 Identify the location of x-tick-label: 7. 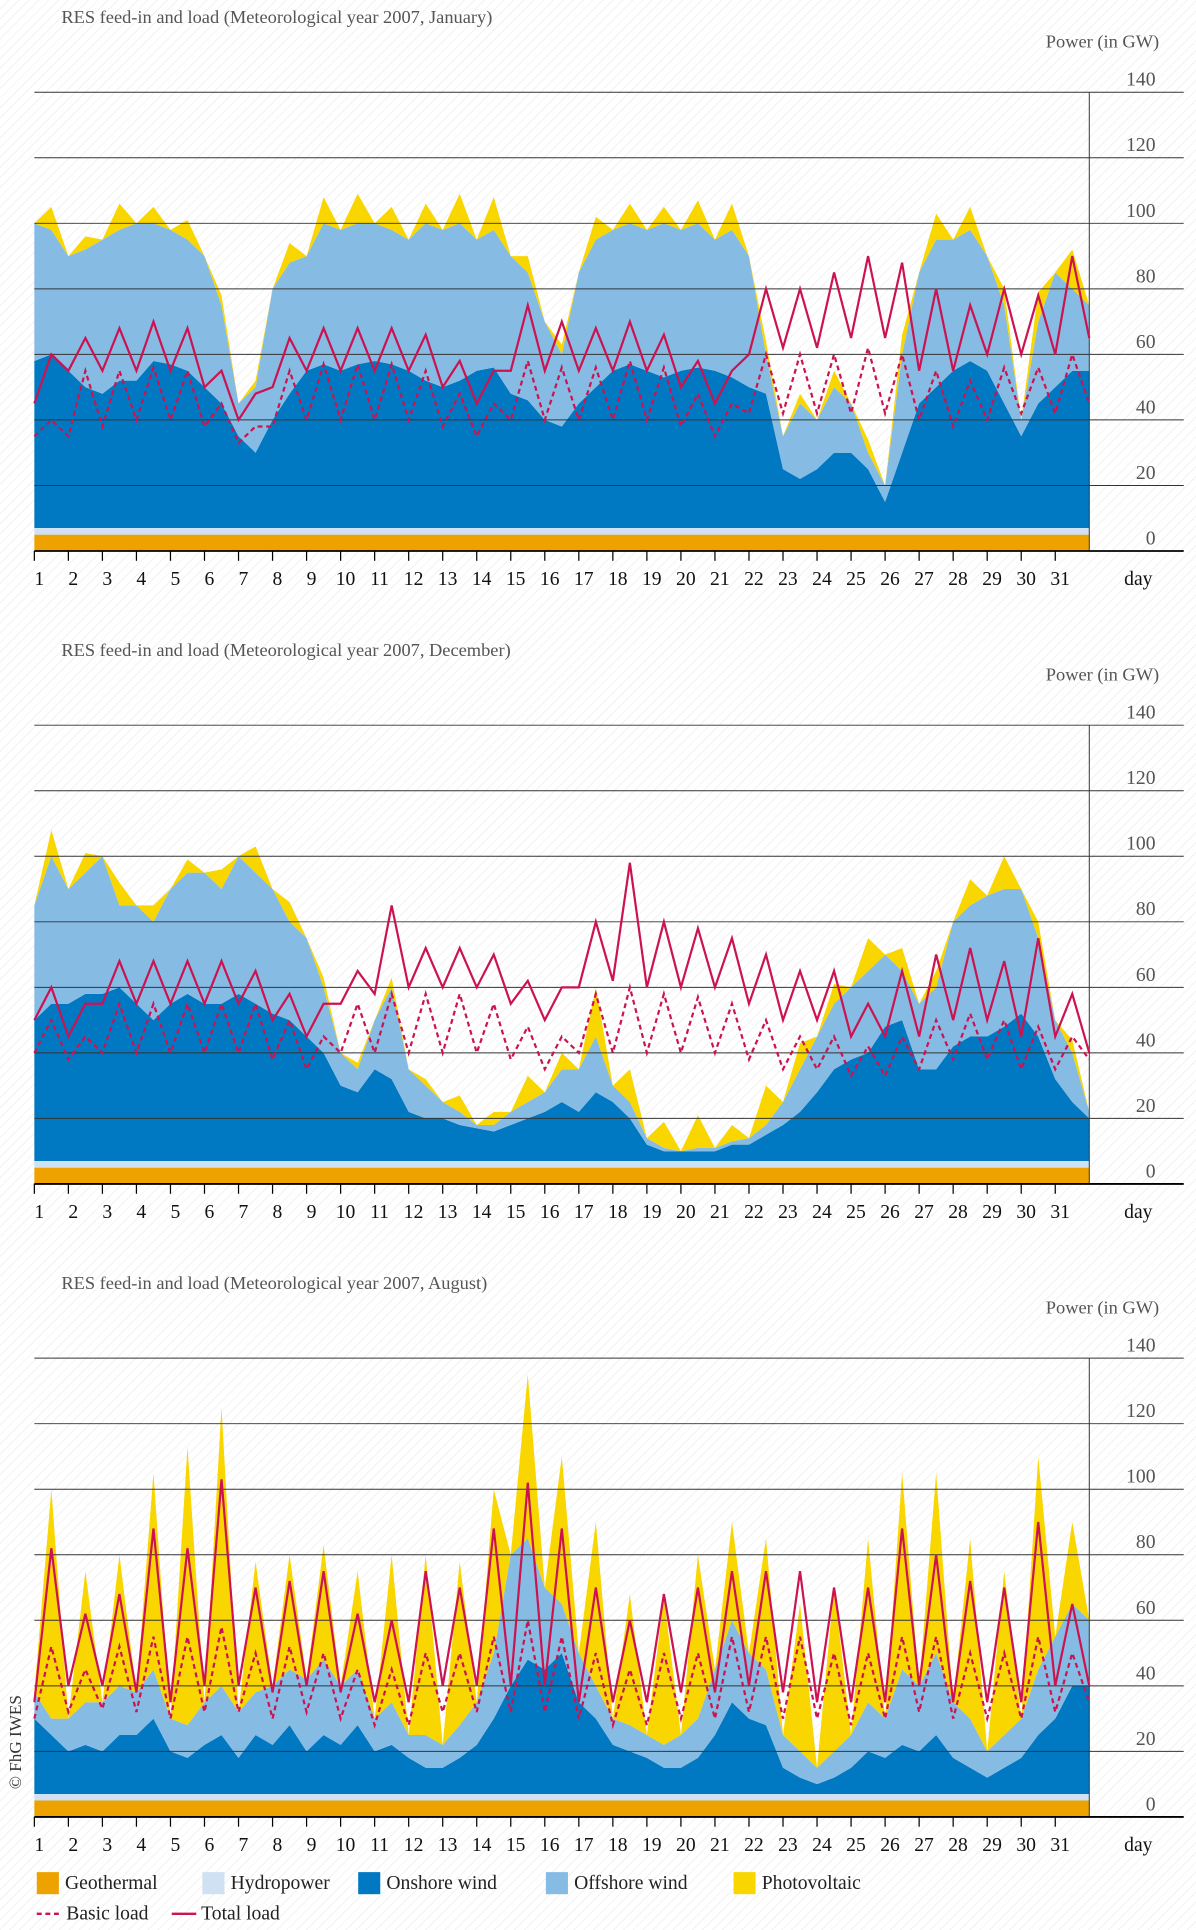
(244, 579).